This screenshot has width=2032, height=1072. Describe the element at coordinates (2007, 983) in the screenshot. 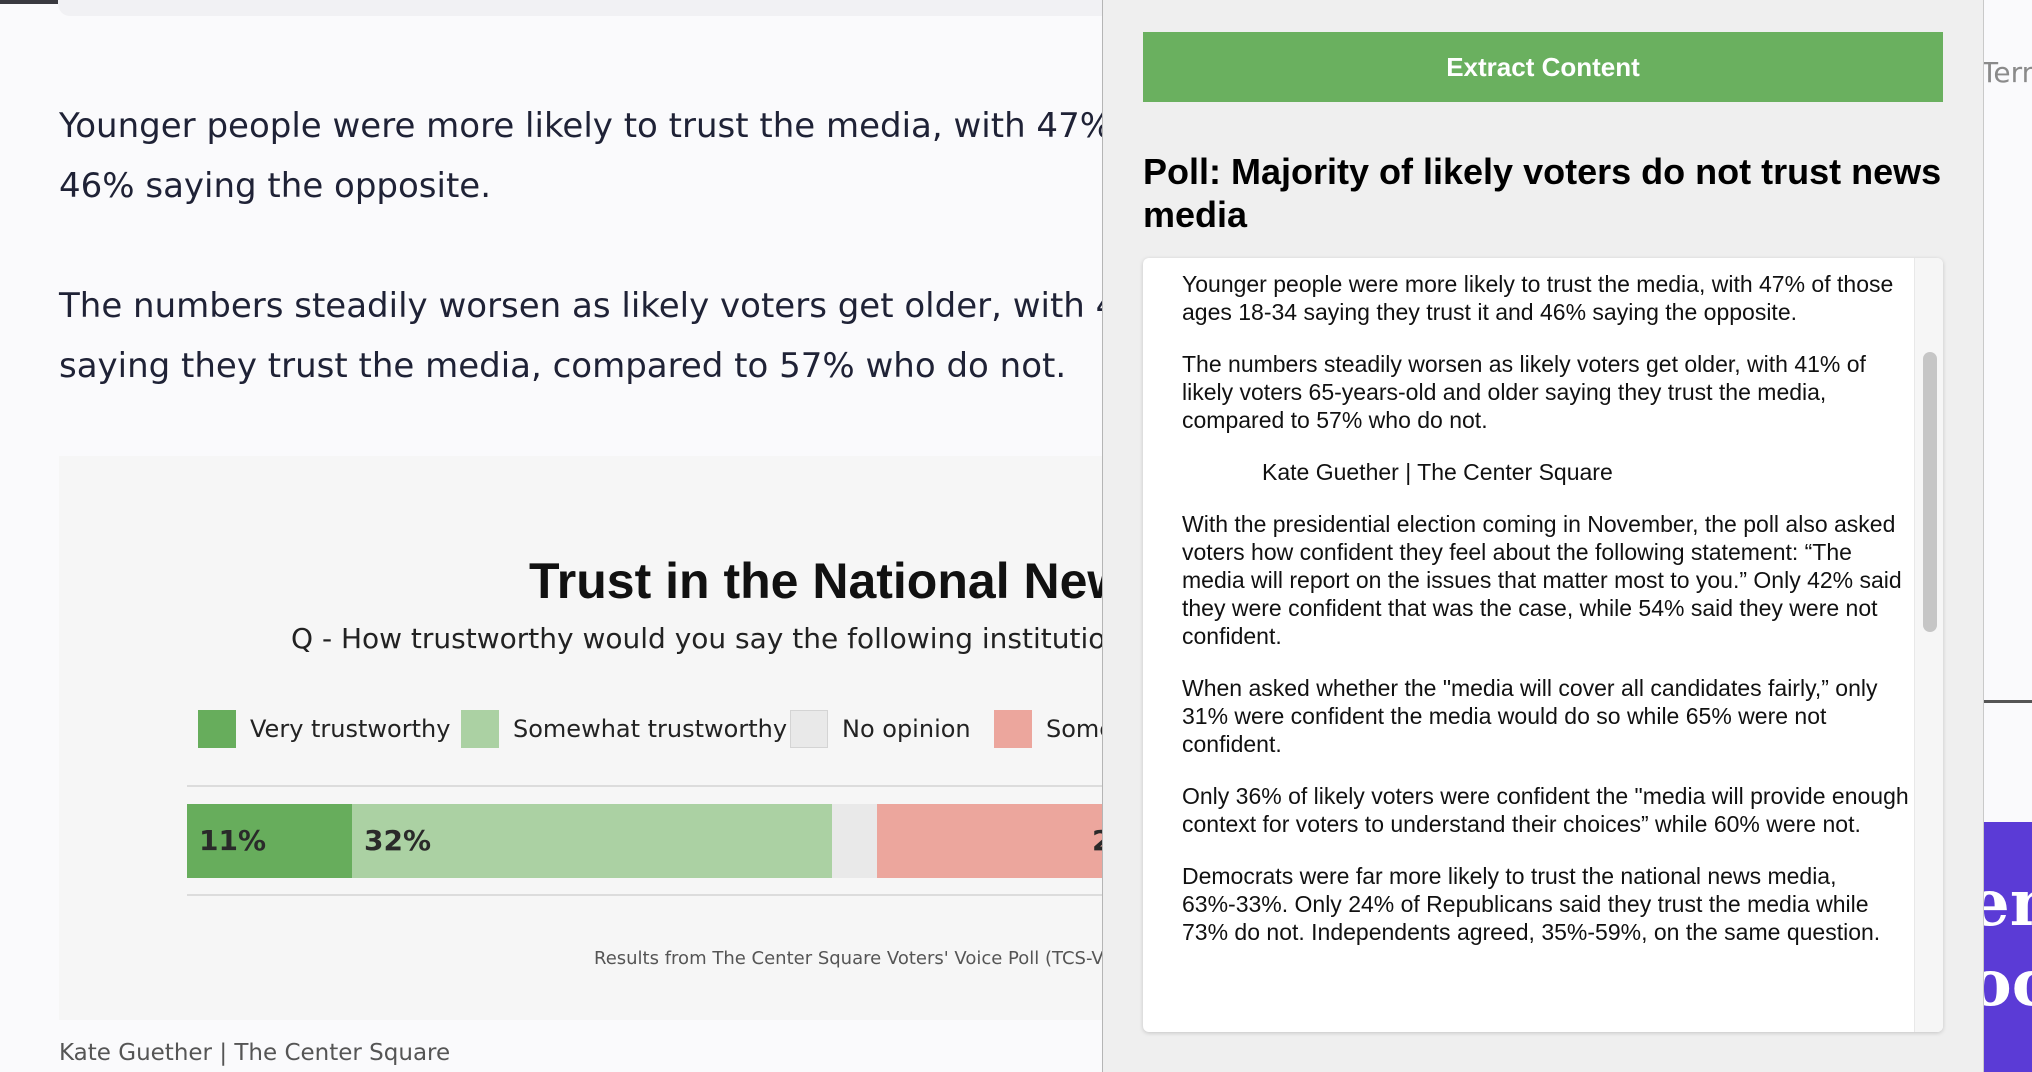

I see `promo-text: oc` at that location.